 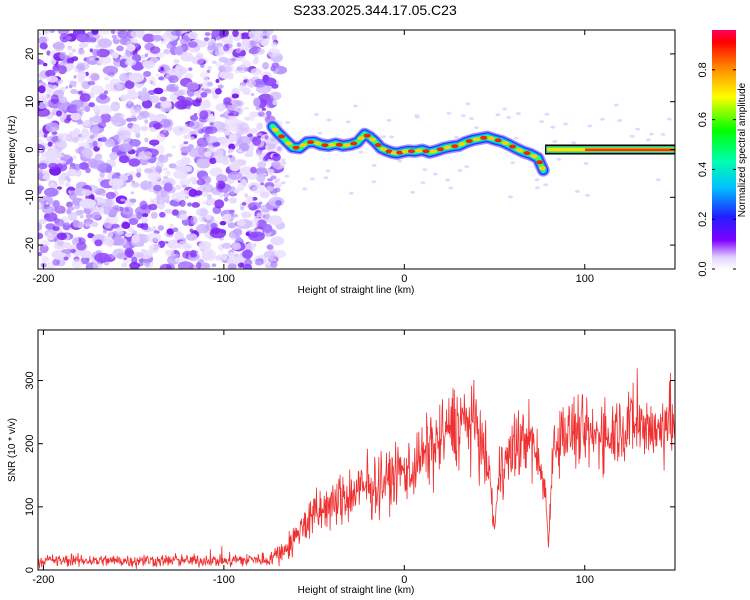 What do you see at coordinates (703, 169) in the screenshot?
I see `colorbar-tick-label: 0.4` at bounding box center [703, 169].